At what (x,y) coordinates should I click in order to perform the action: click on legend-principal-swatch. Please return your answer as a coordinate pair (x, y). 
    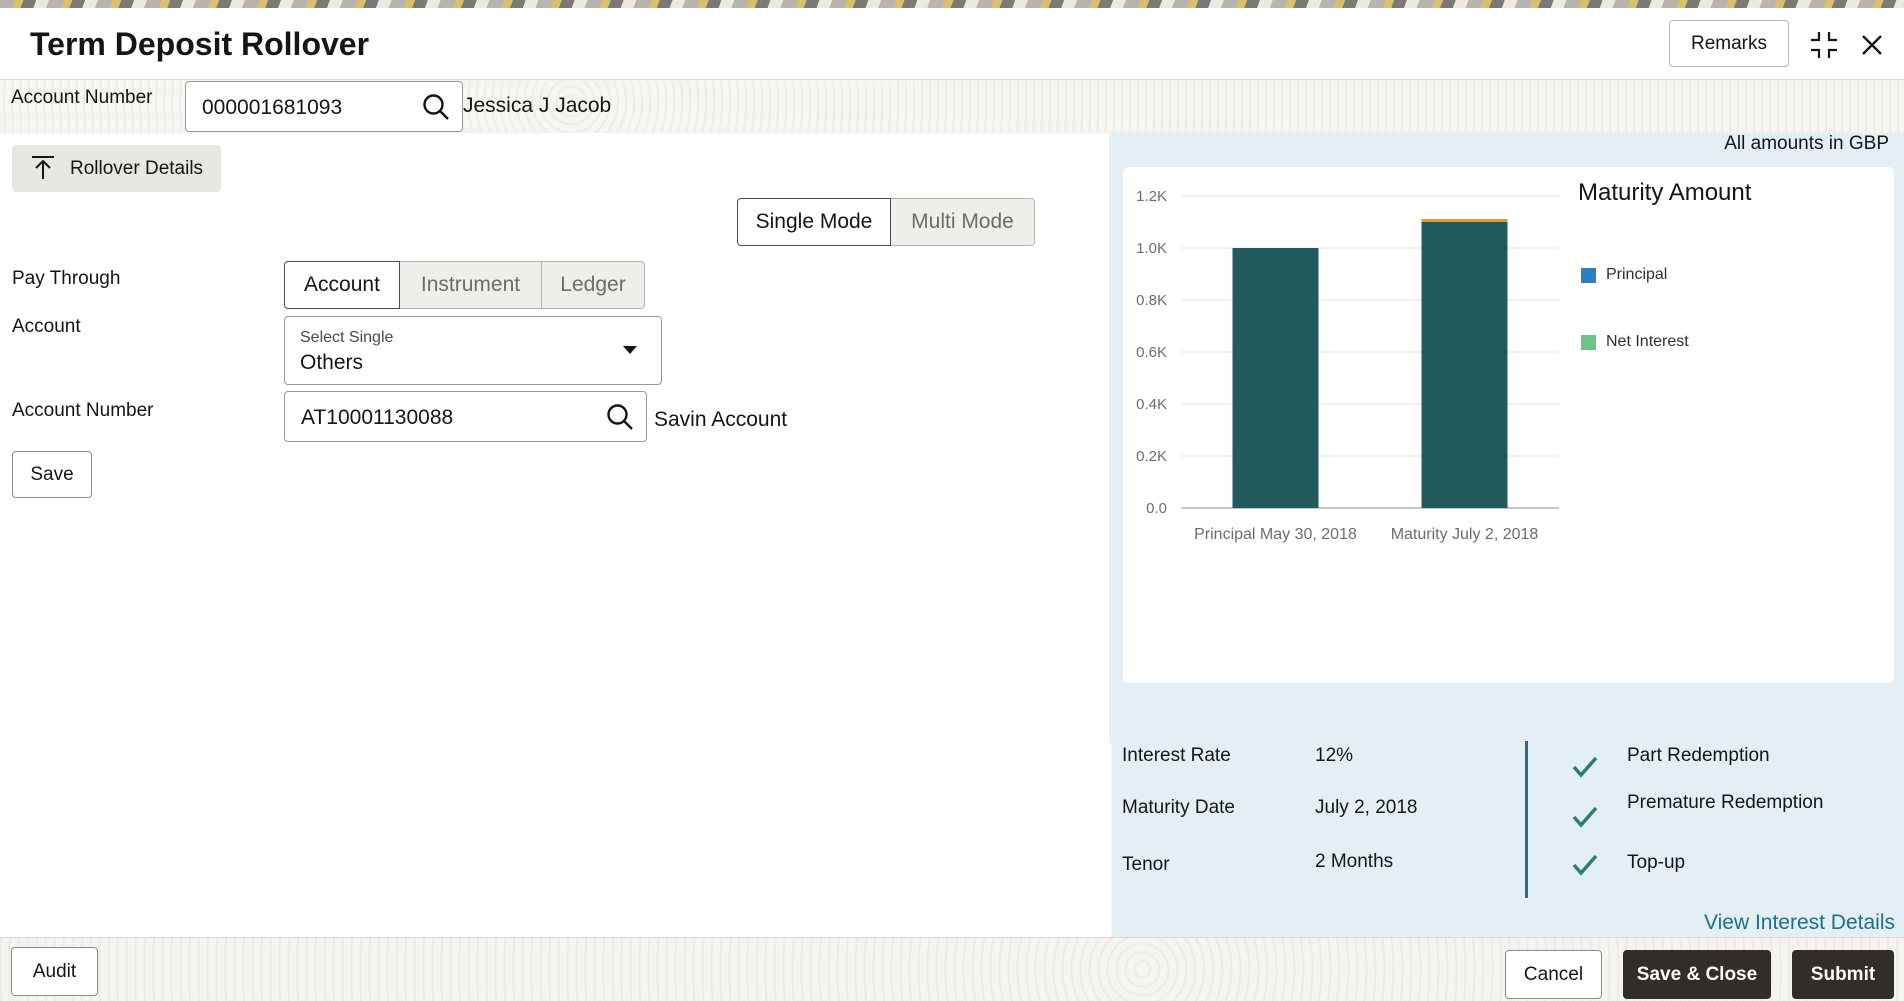
    Looking at the image, I should click on (1588, 275).